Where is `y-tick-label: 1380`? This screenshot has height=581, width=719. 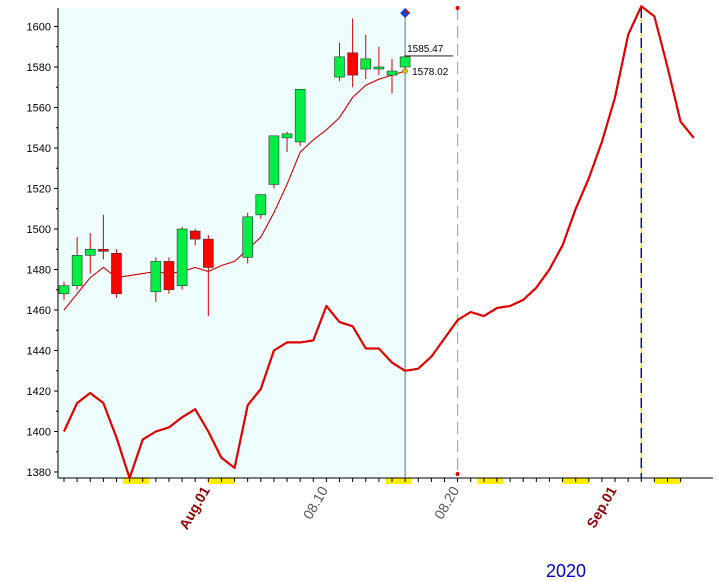 y-tick-label: 1380 is located at coordinates (39, 473).